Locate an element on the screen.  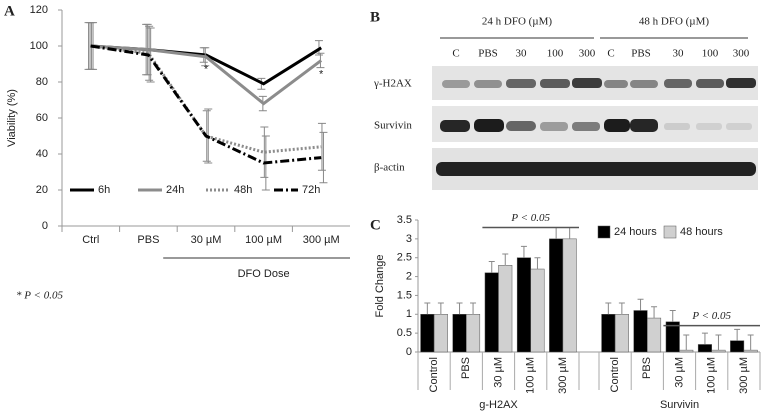
row-label: Survivin is located at coordinates (393, 126).